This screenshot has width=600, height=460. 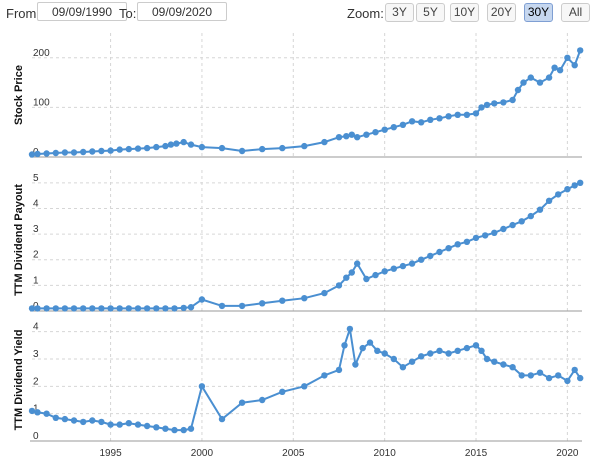 I want to click on dividend-payout-y-tick-label: 1, so click(x=36, y=280).